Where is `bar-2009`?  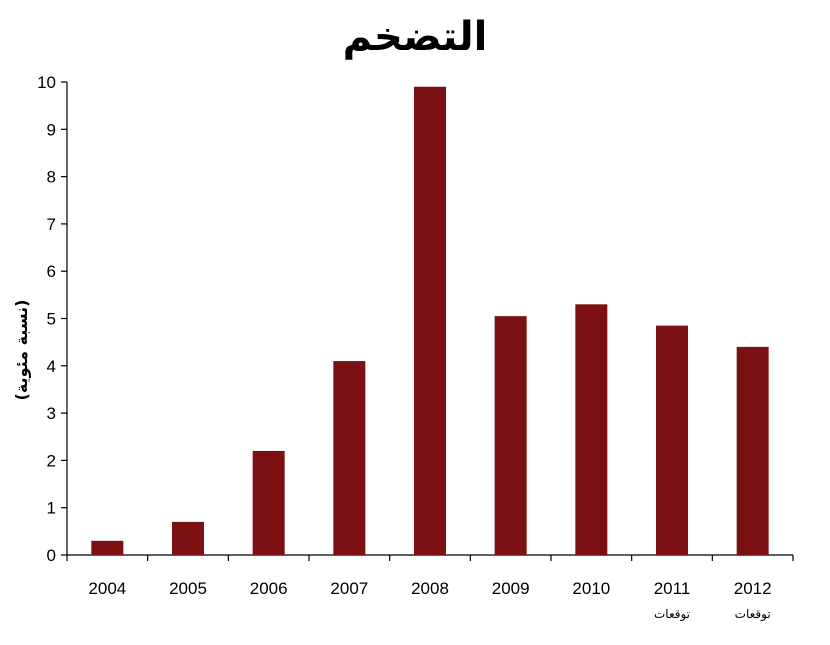 bar-2009 is located at coordinates (510, 435).